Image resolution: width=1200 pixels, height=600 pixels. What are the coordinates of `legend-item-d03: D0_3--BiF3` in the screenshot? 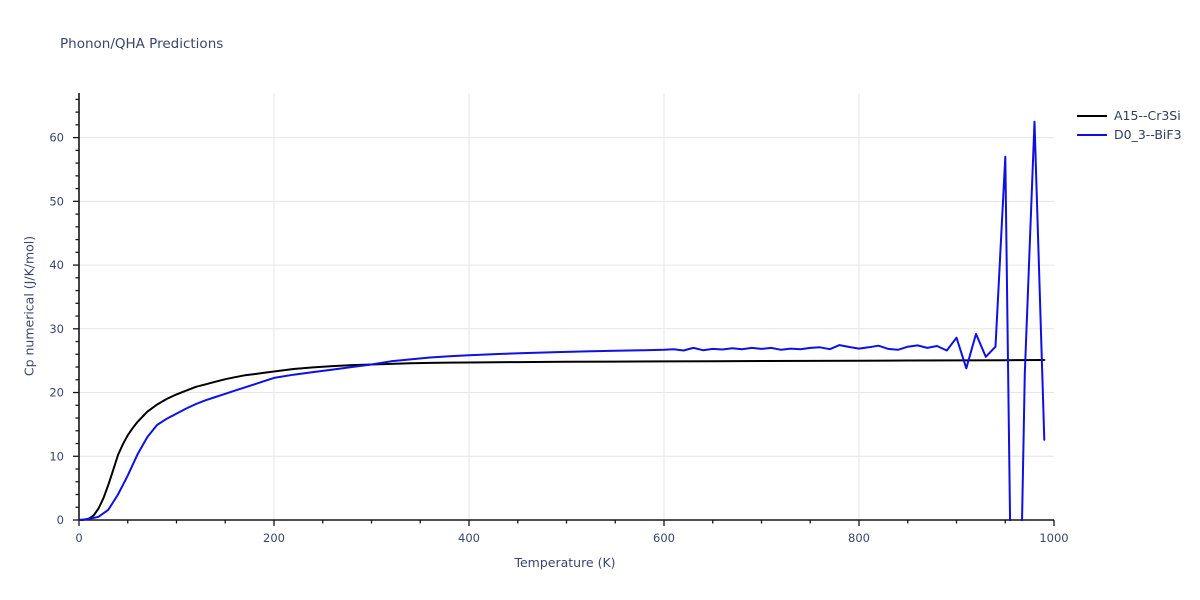 It's located at (1129, 134).